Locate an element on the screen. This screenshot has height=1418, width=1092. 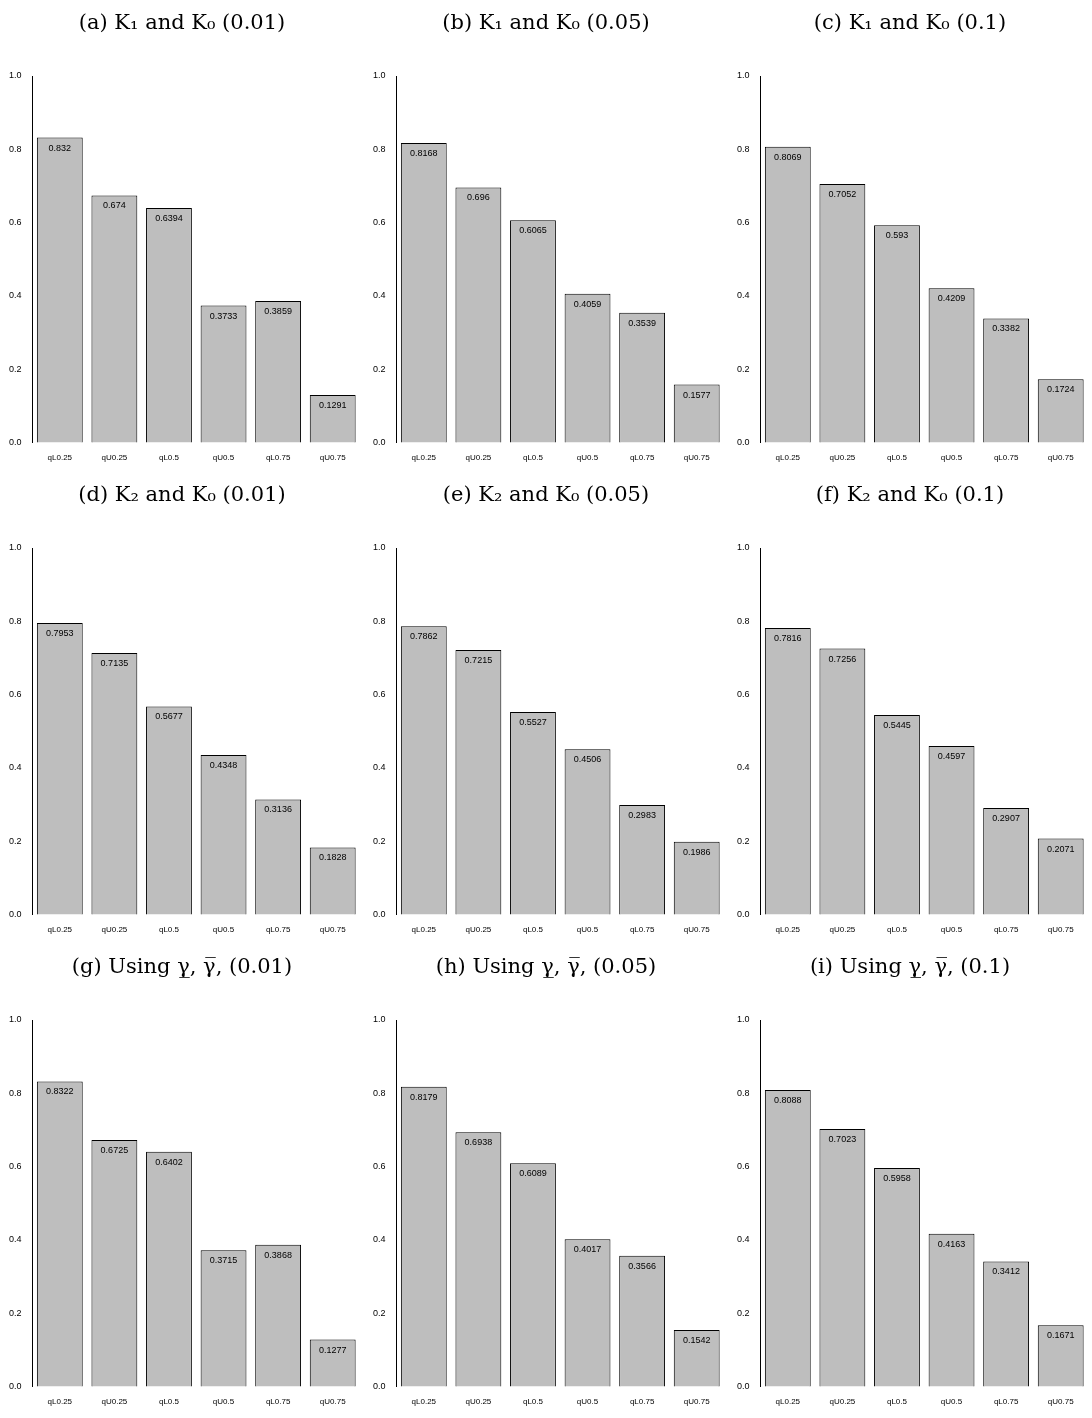
data-label: 0.3136 is located at coordinates (278, 809).